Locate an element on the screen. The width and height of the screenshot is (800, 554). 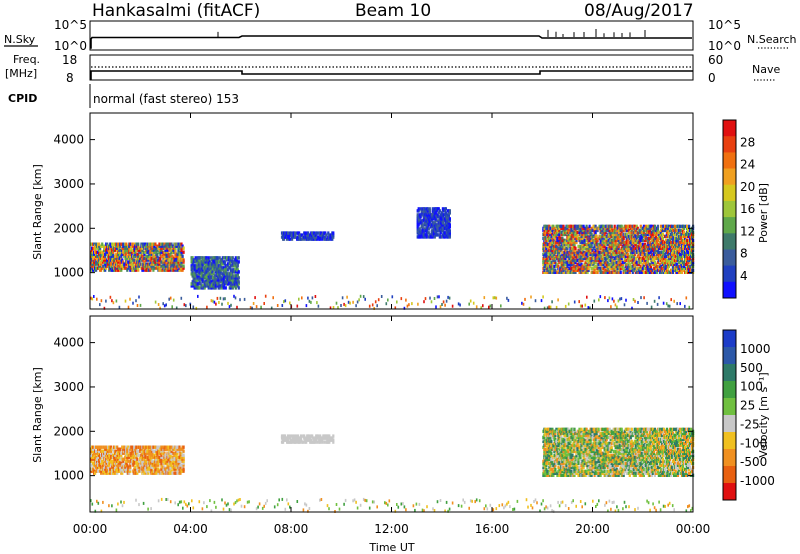
power-ylabel: Slant Range [km] is located at coordinates (37, 212).